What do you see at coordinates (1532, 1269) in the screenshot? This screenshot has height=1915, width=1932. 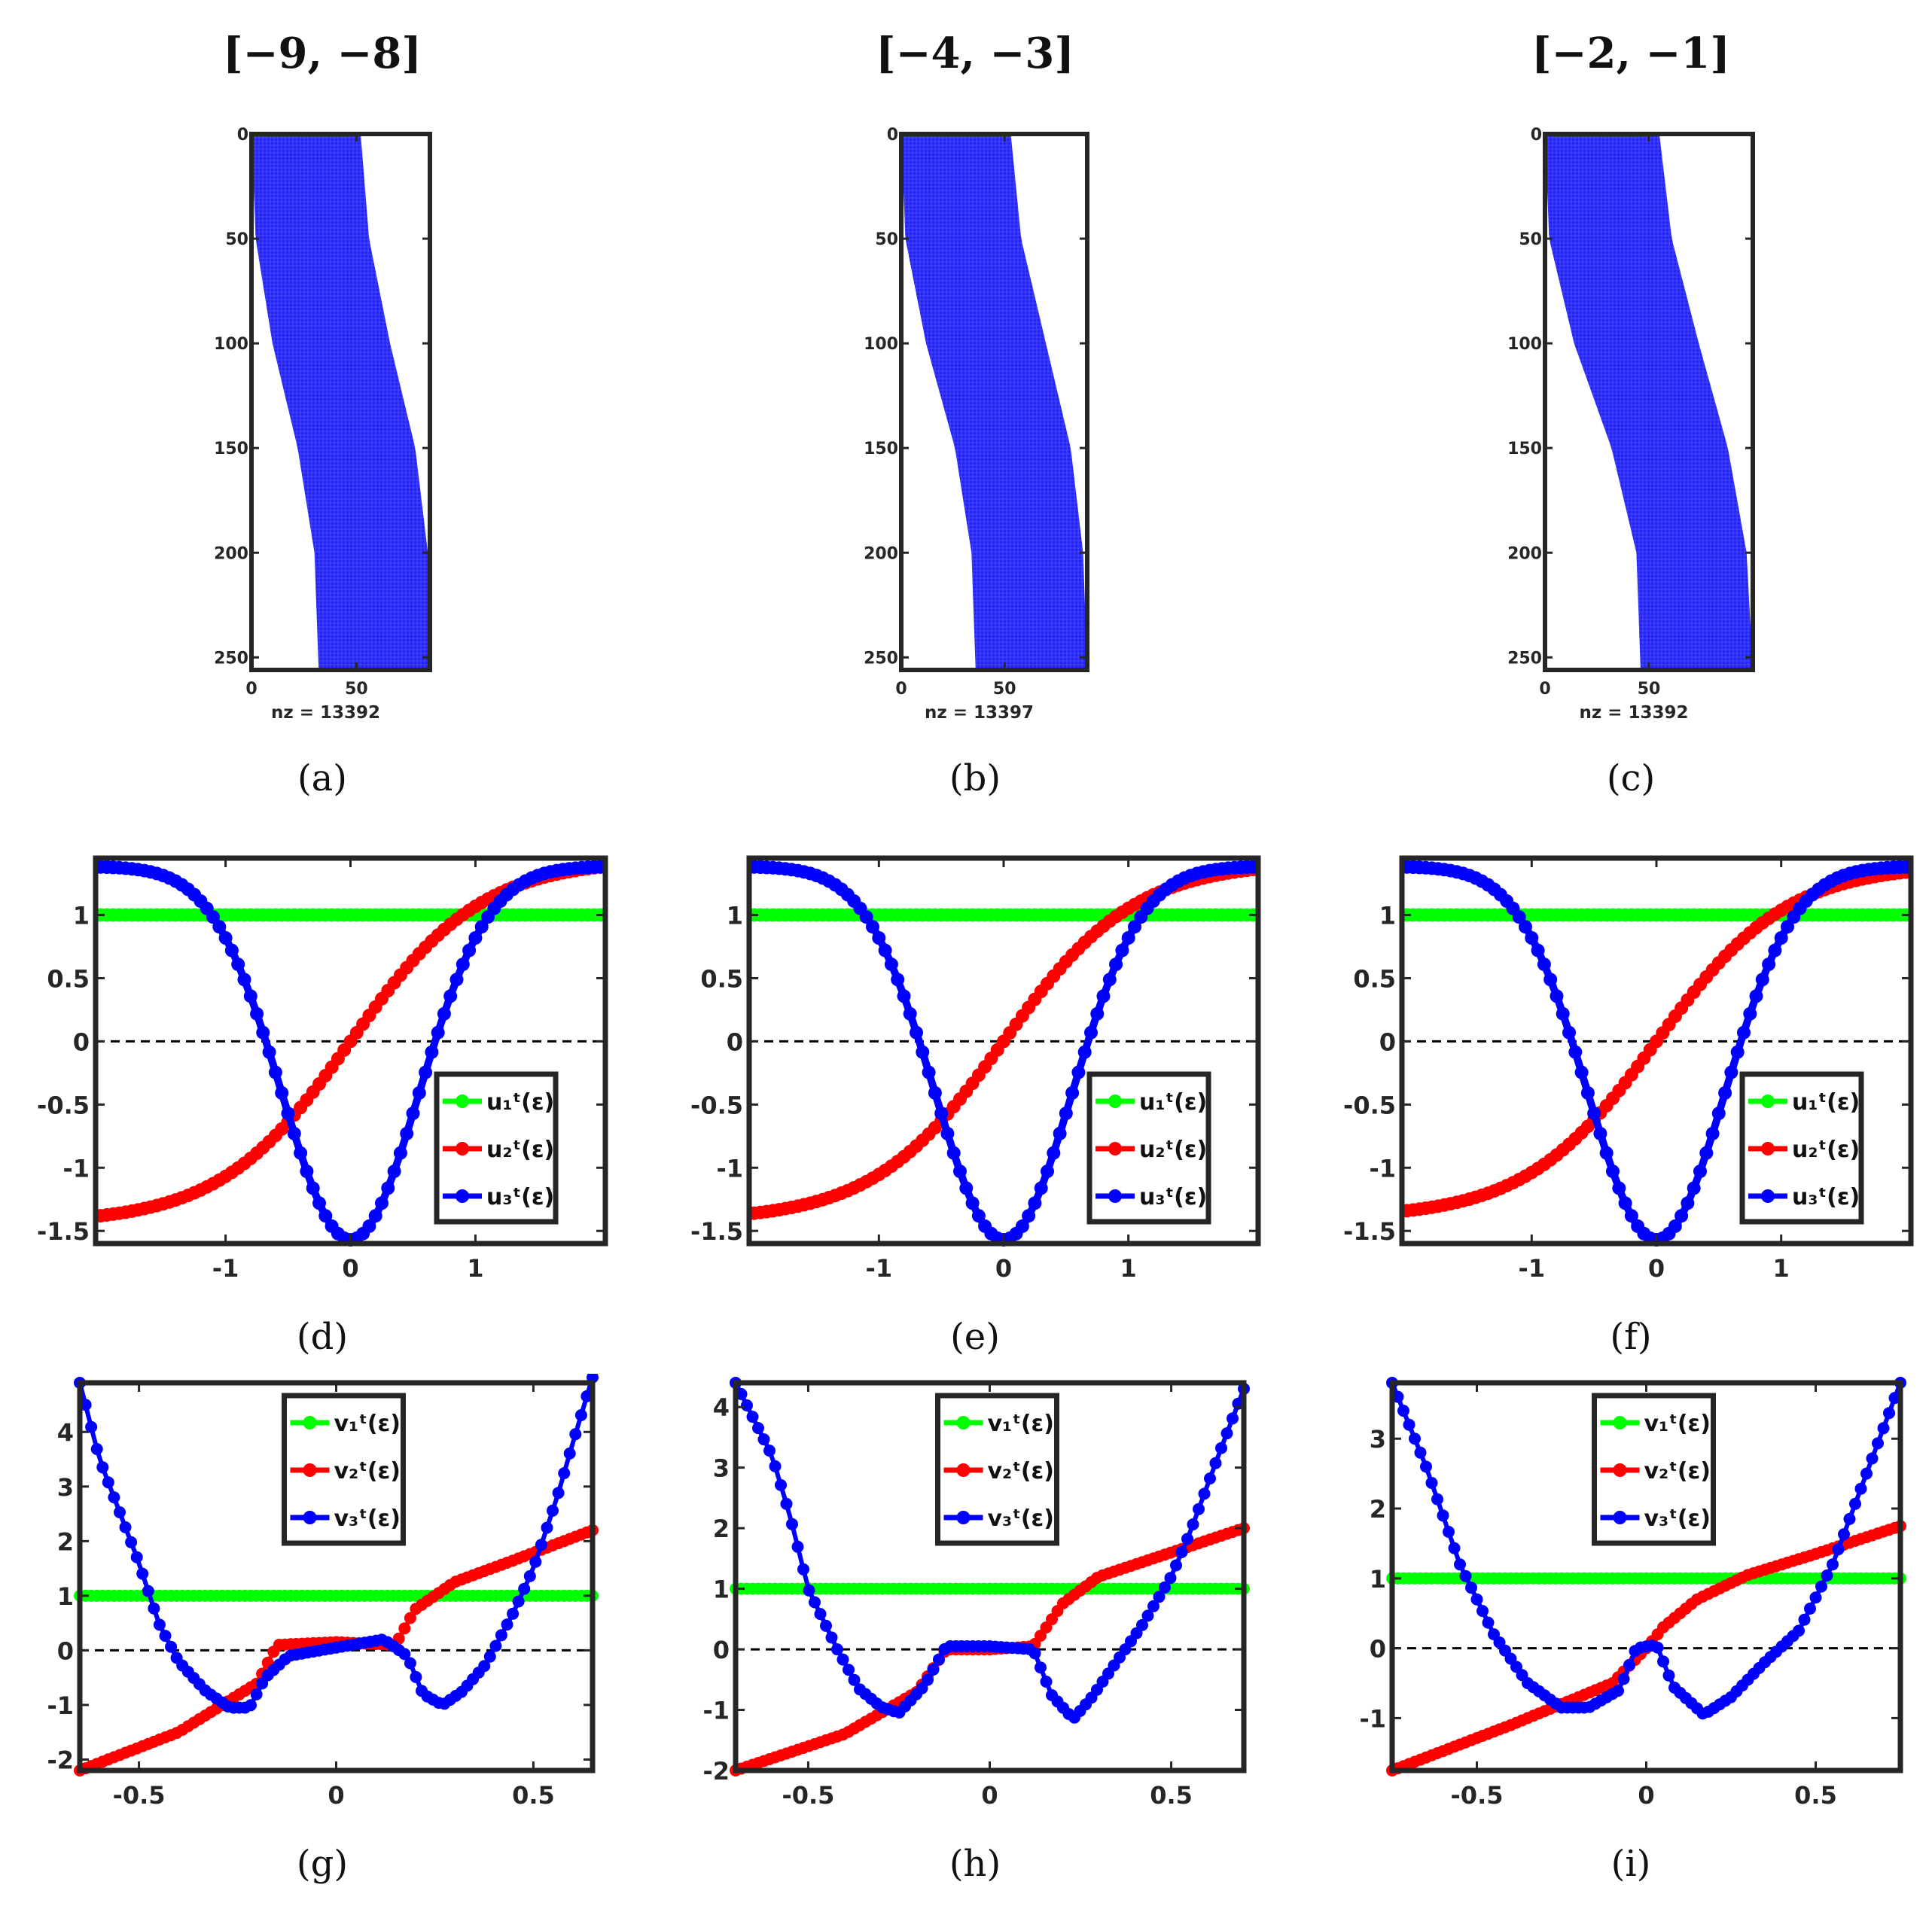 I see `x-tick-label: -1` at bounding box center [1532, 1269].